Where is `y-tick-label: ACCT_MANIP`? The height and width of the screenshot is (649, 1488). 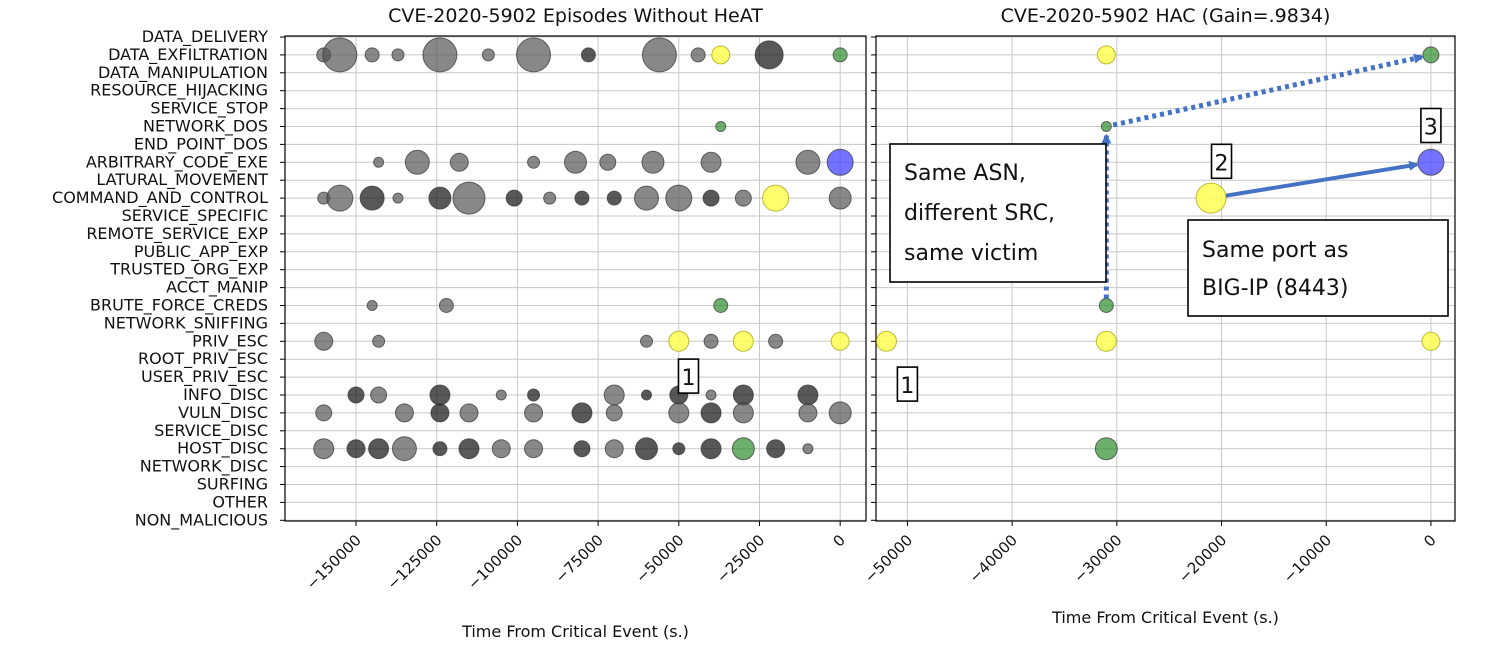
y-tick-label: ACCT_MANIP is located at coordinates (217, 288).